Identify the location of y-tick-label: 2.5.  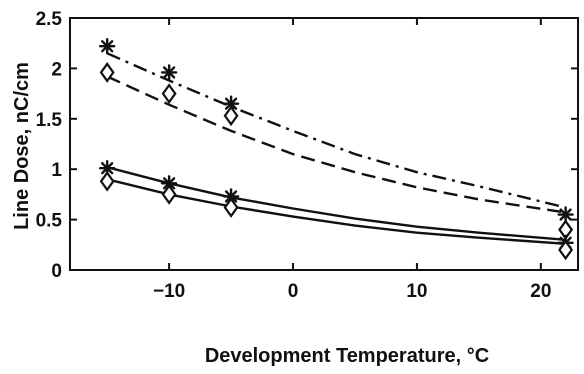
(49, 19).